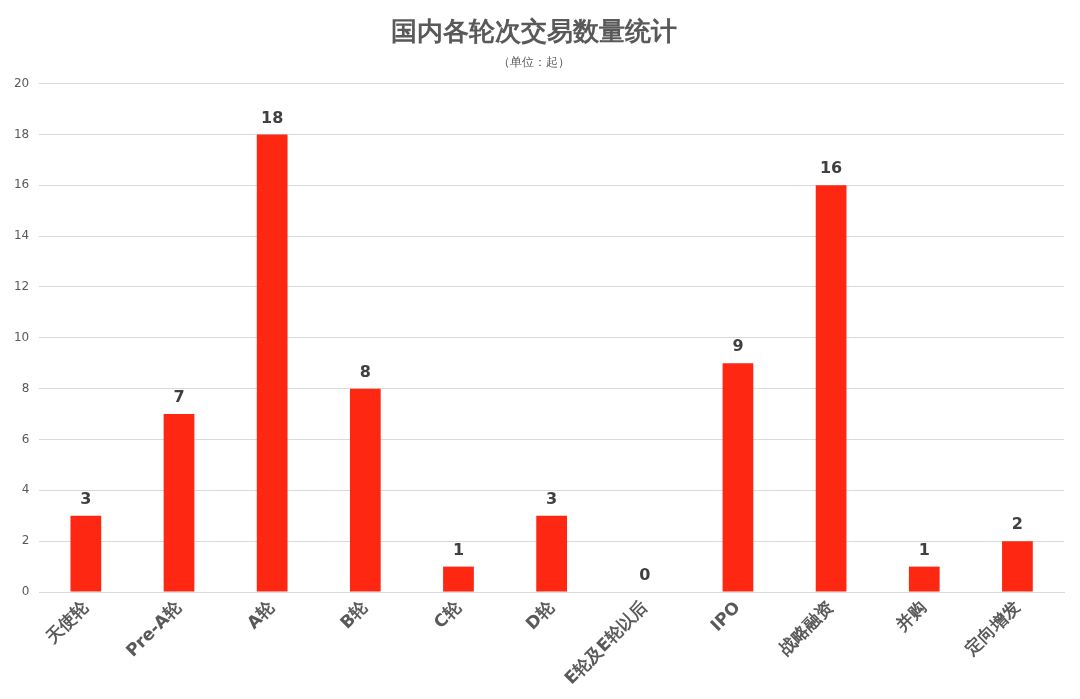 The width and height of the screenshot is (1080, 699). What do you see at coordinates (25, 438) in the screenshot?
I see `y-tick-label: 6` at bounding box center [25, 438].